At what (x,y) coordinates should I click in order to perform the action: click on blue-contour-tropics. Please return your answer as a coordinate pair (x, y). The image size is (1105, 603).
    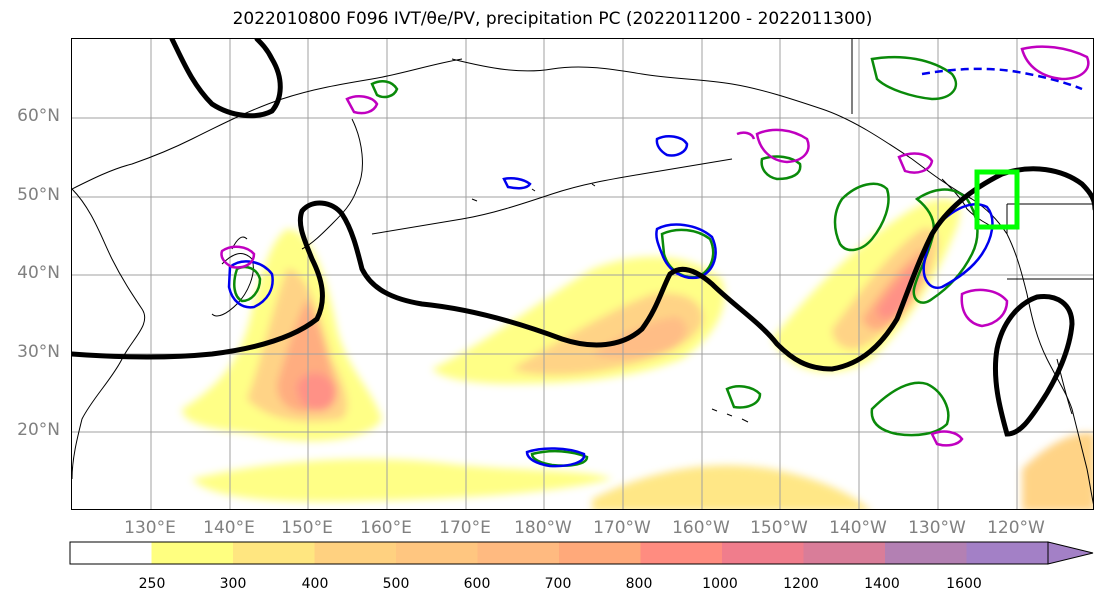
    Looking at the image, I should click on (555, 457).